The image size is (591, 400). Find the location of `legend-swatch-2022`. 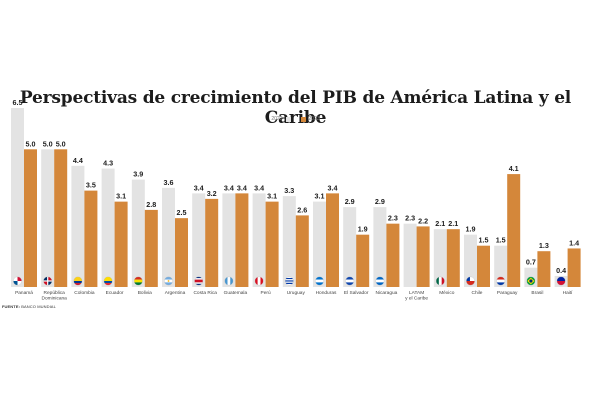

legend-swatch-2022 is located at coordinates (288, 119).